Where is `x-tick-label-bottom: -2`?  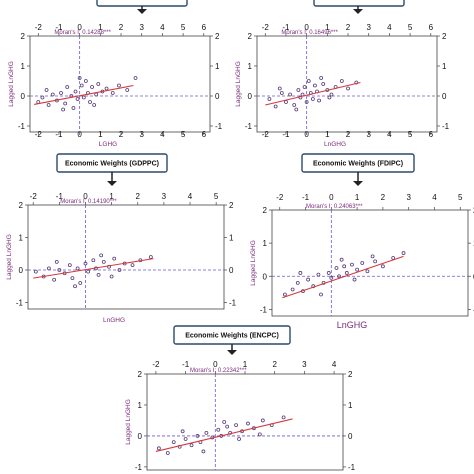 x-tick-label-bottom: -2 is located at coordinates (266, 134).